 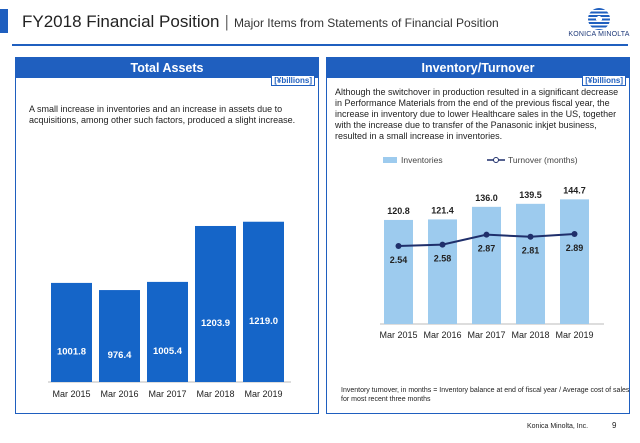 What do you see at coordinates (599, 19) in the screenshot?
I see `globe-icon` at bounding box center [599, 19].